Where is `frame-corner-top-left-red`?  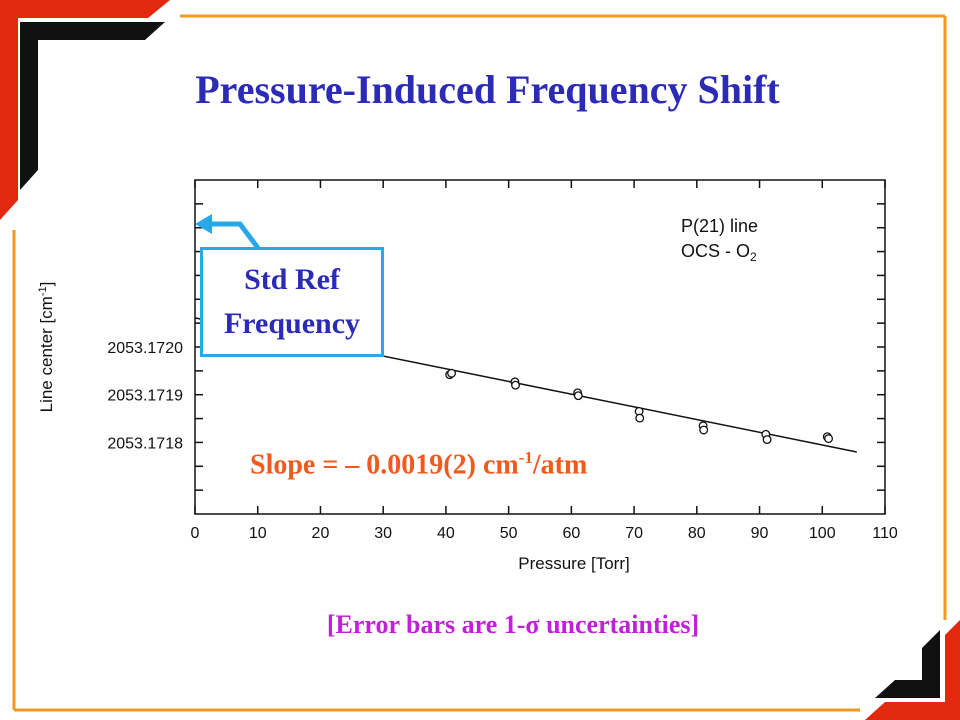
frame-corner-top-left-red is located at coordinates (85, 9).